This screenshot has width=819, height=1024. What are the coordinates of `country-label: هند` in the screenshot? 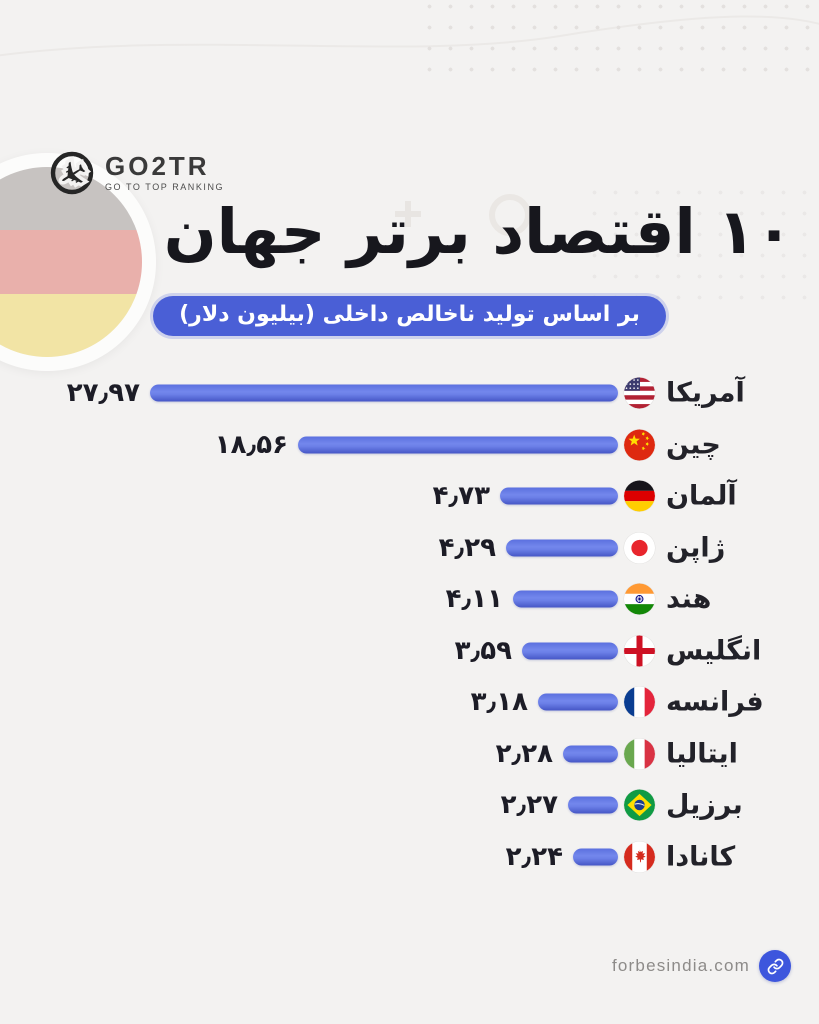 It's located at (689, 599).